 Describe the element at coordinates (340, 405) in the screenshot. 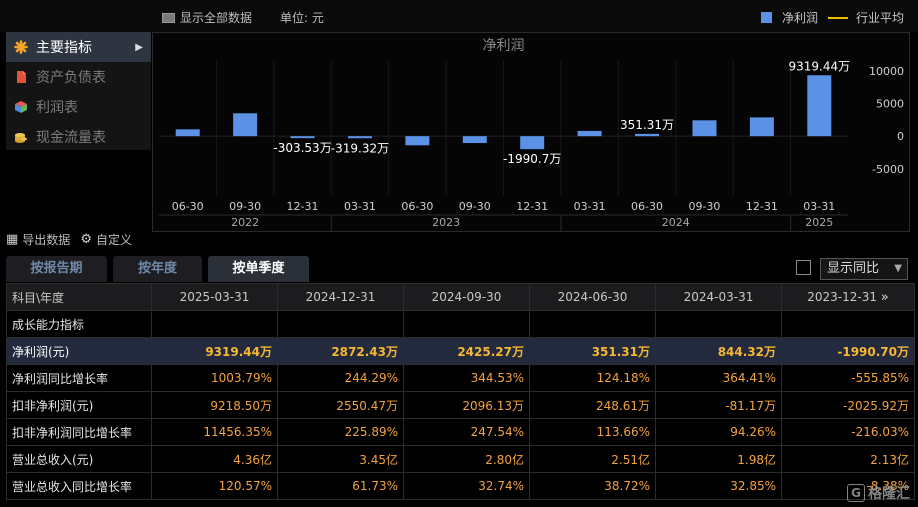

I see `table-cell: 2550.47万` at that location.